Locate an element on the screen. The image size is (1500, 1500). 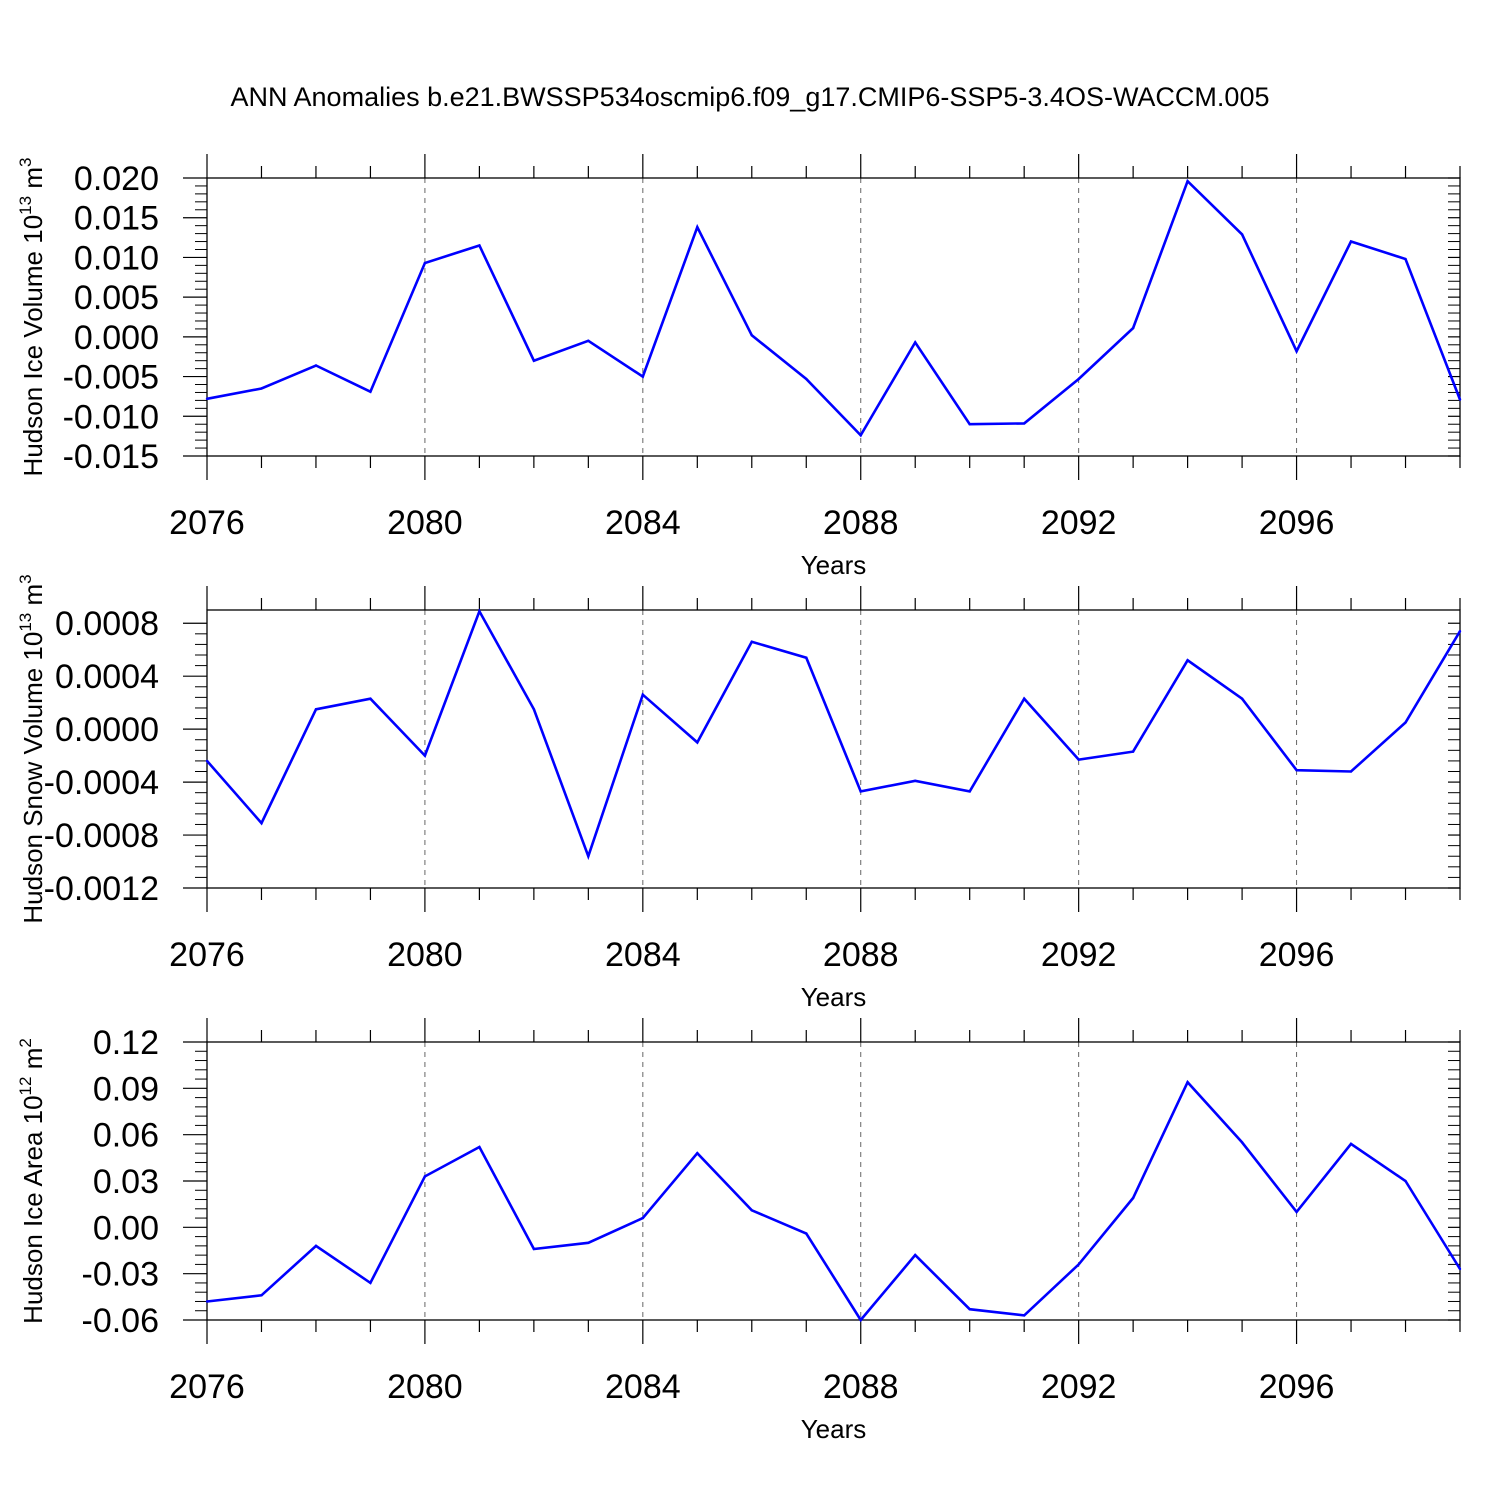
y-tick-label: -0.015 is located at coordinates (111, 457).